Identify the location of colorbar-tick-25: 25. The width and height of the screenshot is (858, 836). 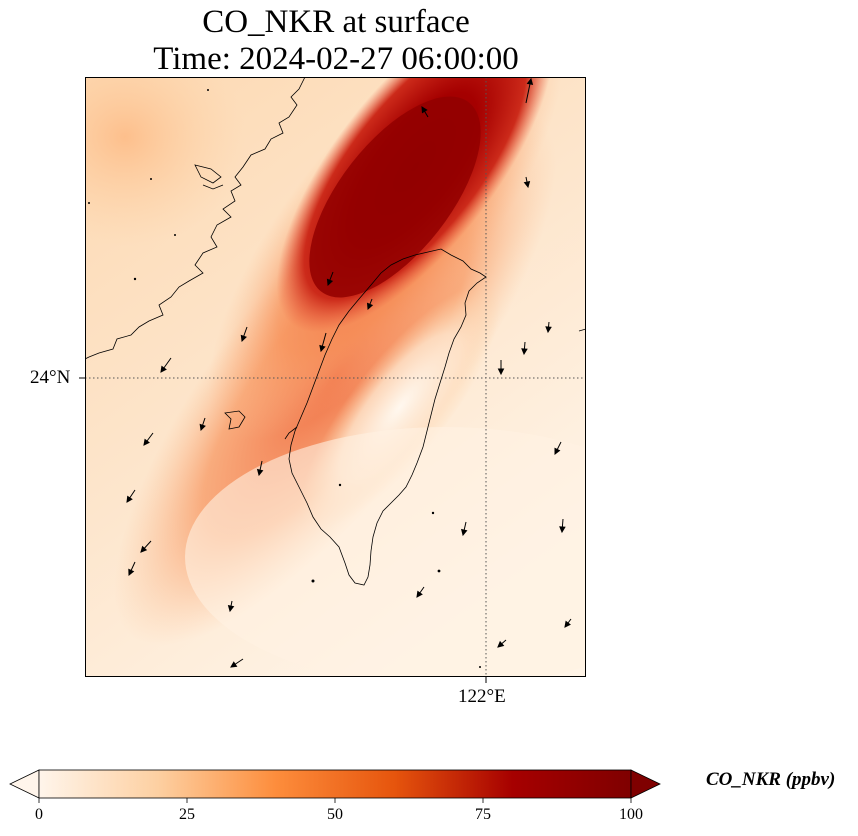
(187, 814).